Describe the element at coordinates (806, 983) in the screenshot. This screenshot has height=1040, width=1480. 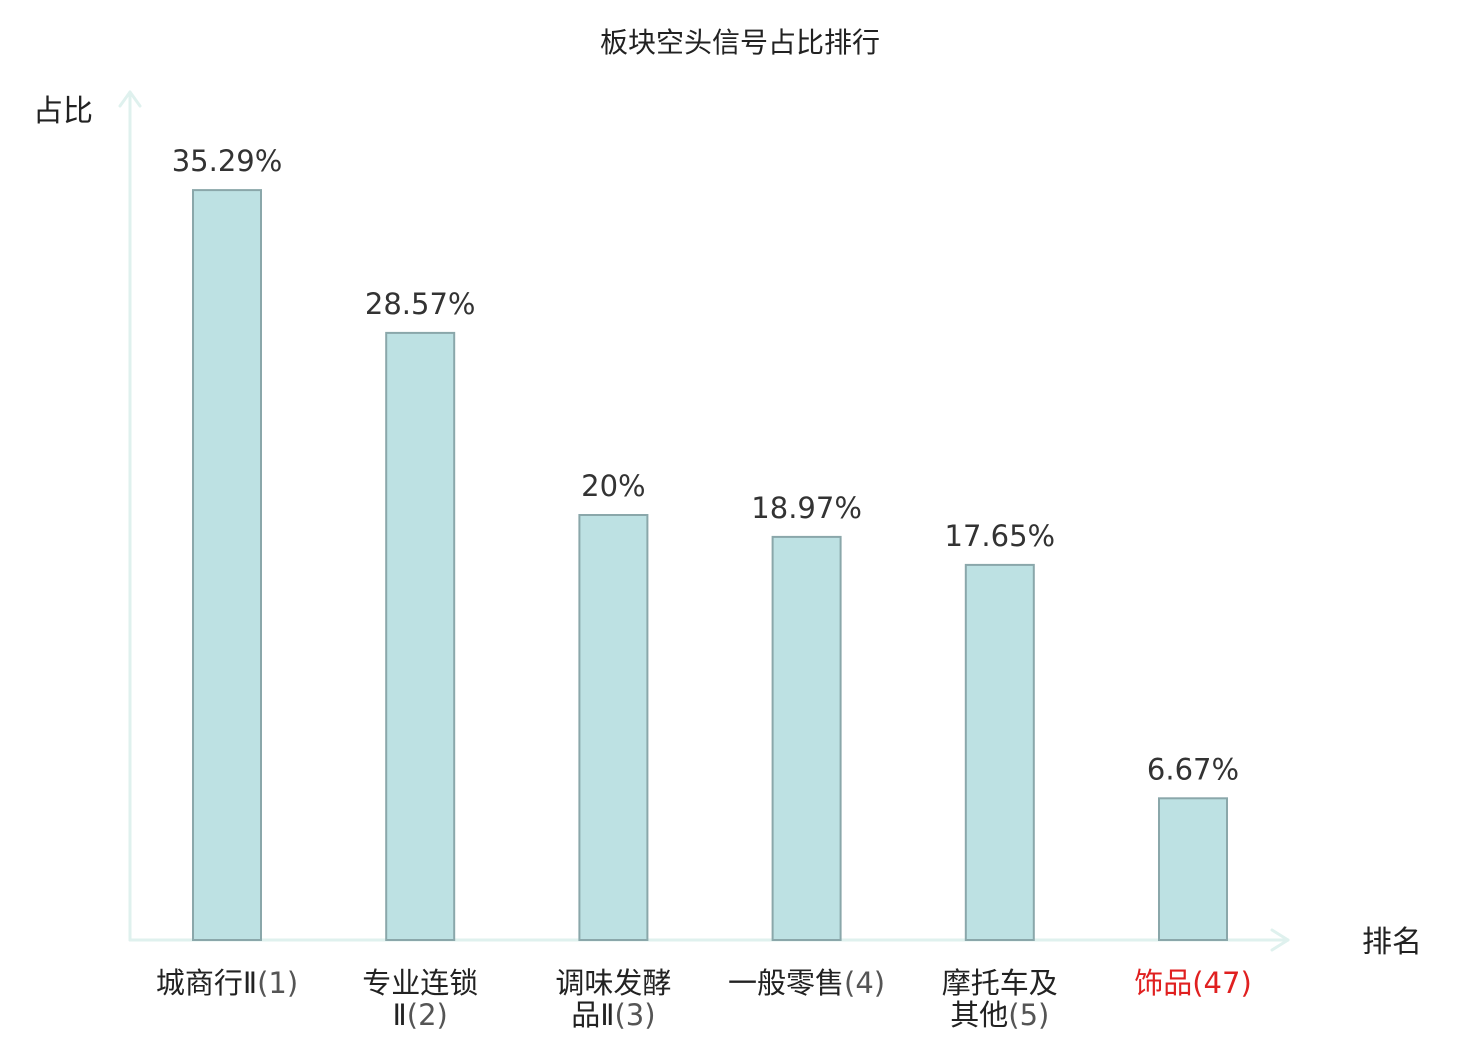
I see `category-label: 一般零售(4)` at that location.